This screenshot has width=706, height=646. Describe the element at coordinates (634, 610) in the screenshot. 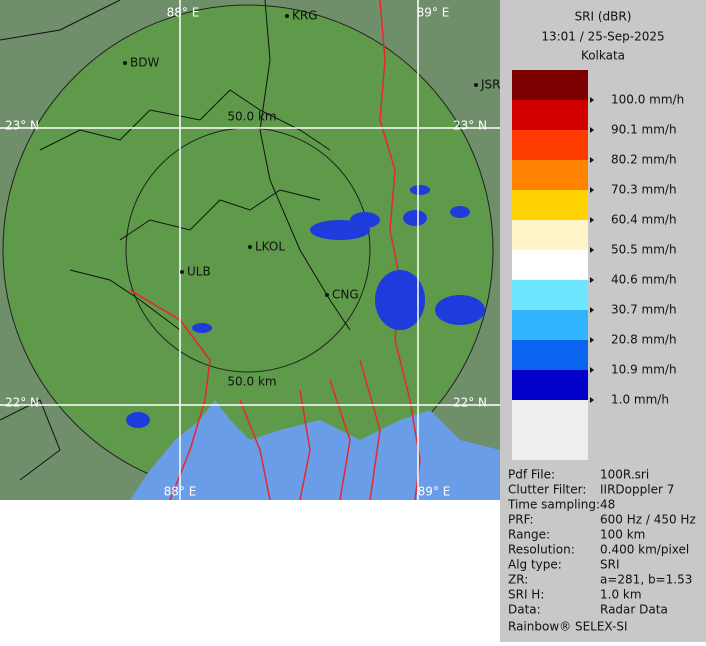

I see `info-value: Radar Data` at that location.